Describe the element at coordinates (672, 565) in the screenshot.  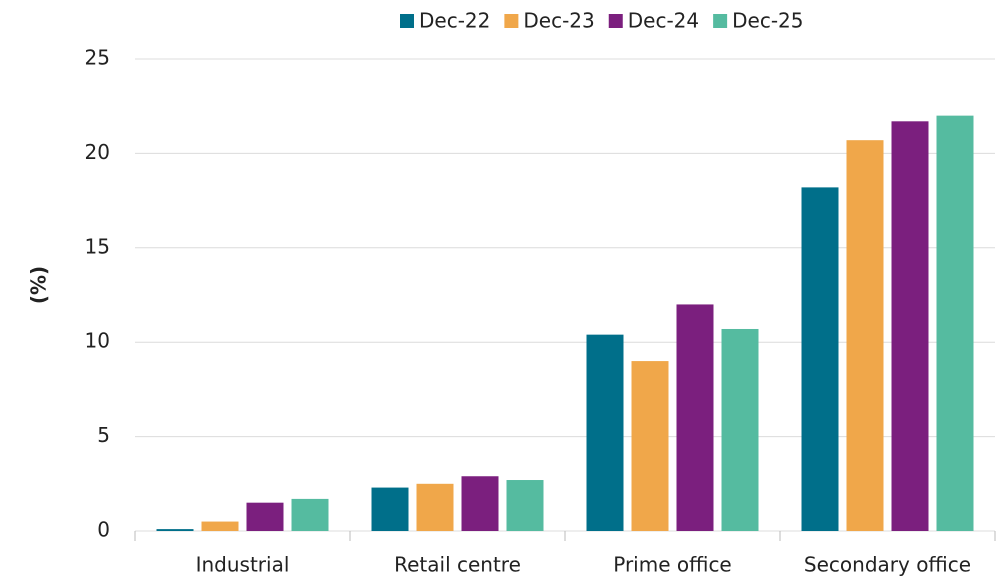
I see `x-tick-label: Prime office` at that location.